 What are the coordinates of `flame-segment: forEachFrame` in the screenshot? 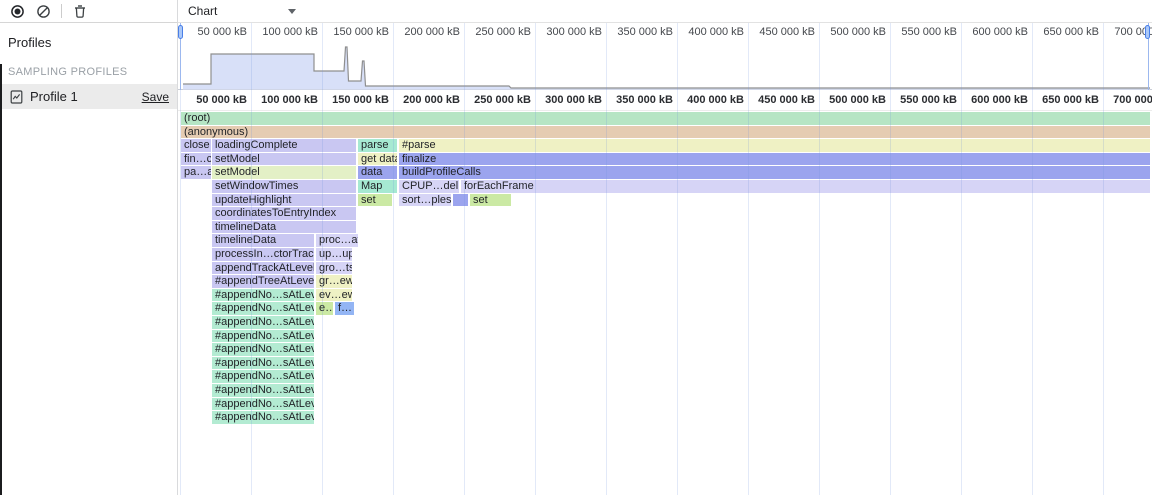 It's located at (805, 186).